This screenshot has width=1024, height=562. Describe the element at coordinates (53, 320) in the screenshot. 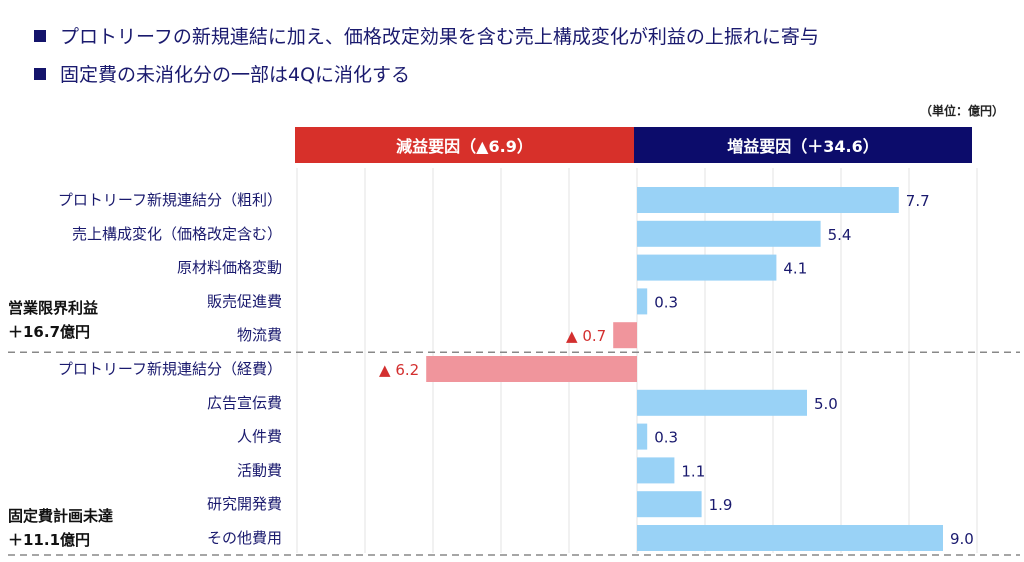

I see `group-label-margin: 営業限界利益 ＋16.7億円` at that location.